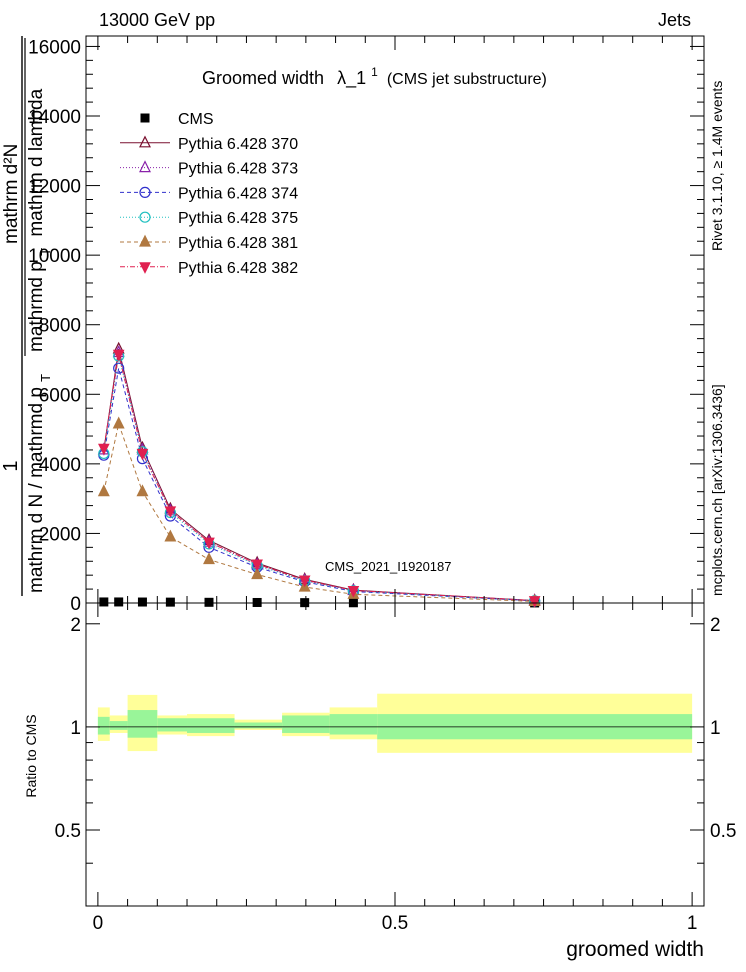 This screenshot has height=972, width=746. What do you see at coordinates (467, 79) in the screenshot?
I see `plot-title-suffix: (CMS jet substructure)` at bounding box center [467, 79].